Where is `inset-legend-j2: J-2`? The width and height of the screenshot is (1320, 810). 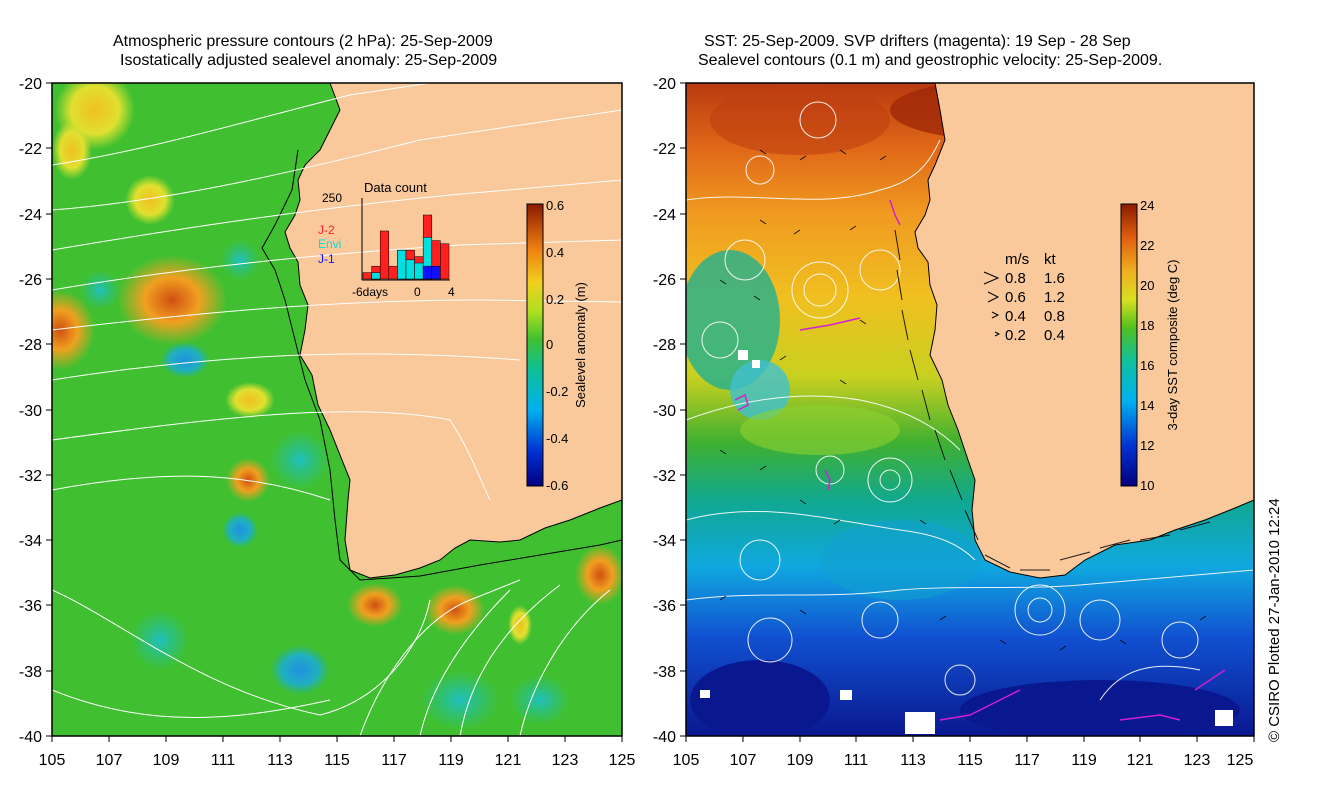
inset-legend-j2: J-2 is located at coordinates (326, 230).